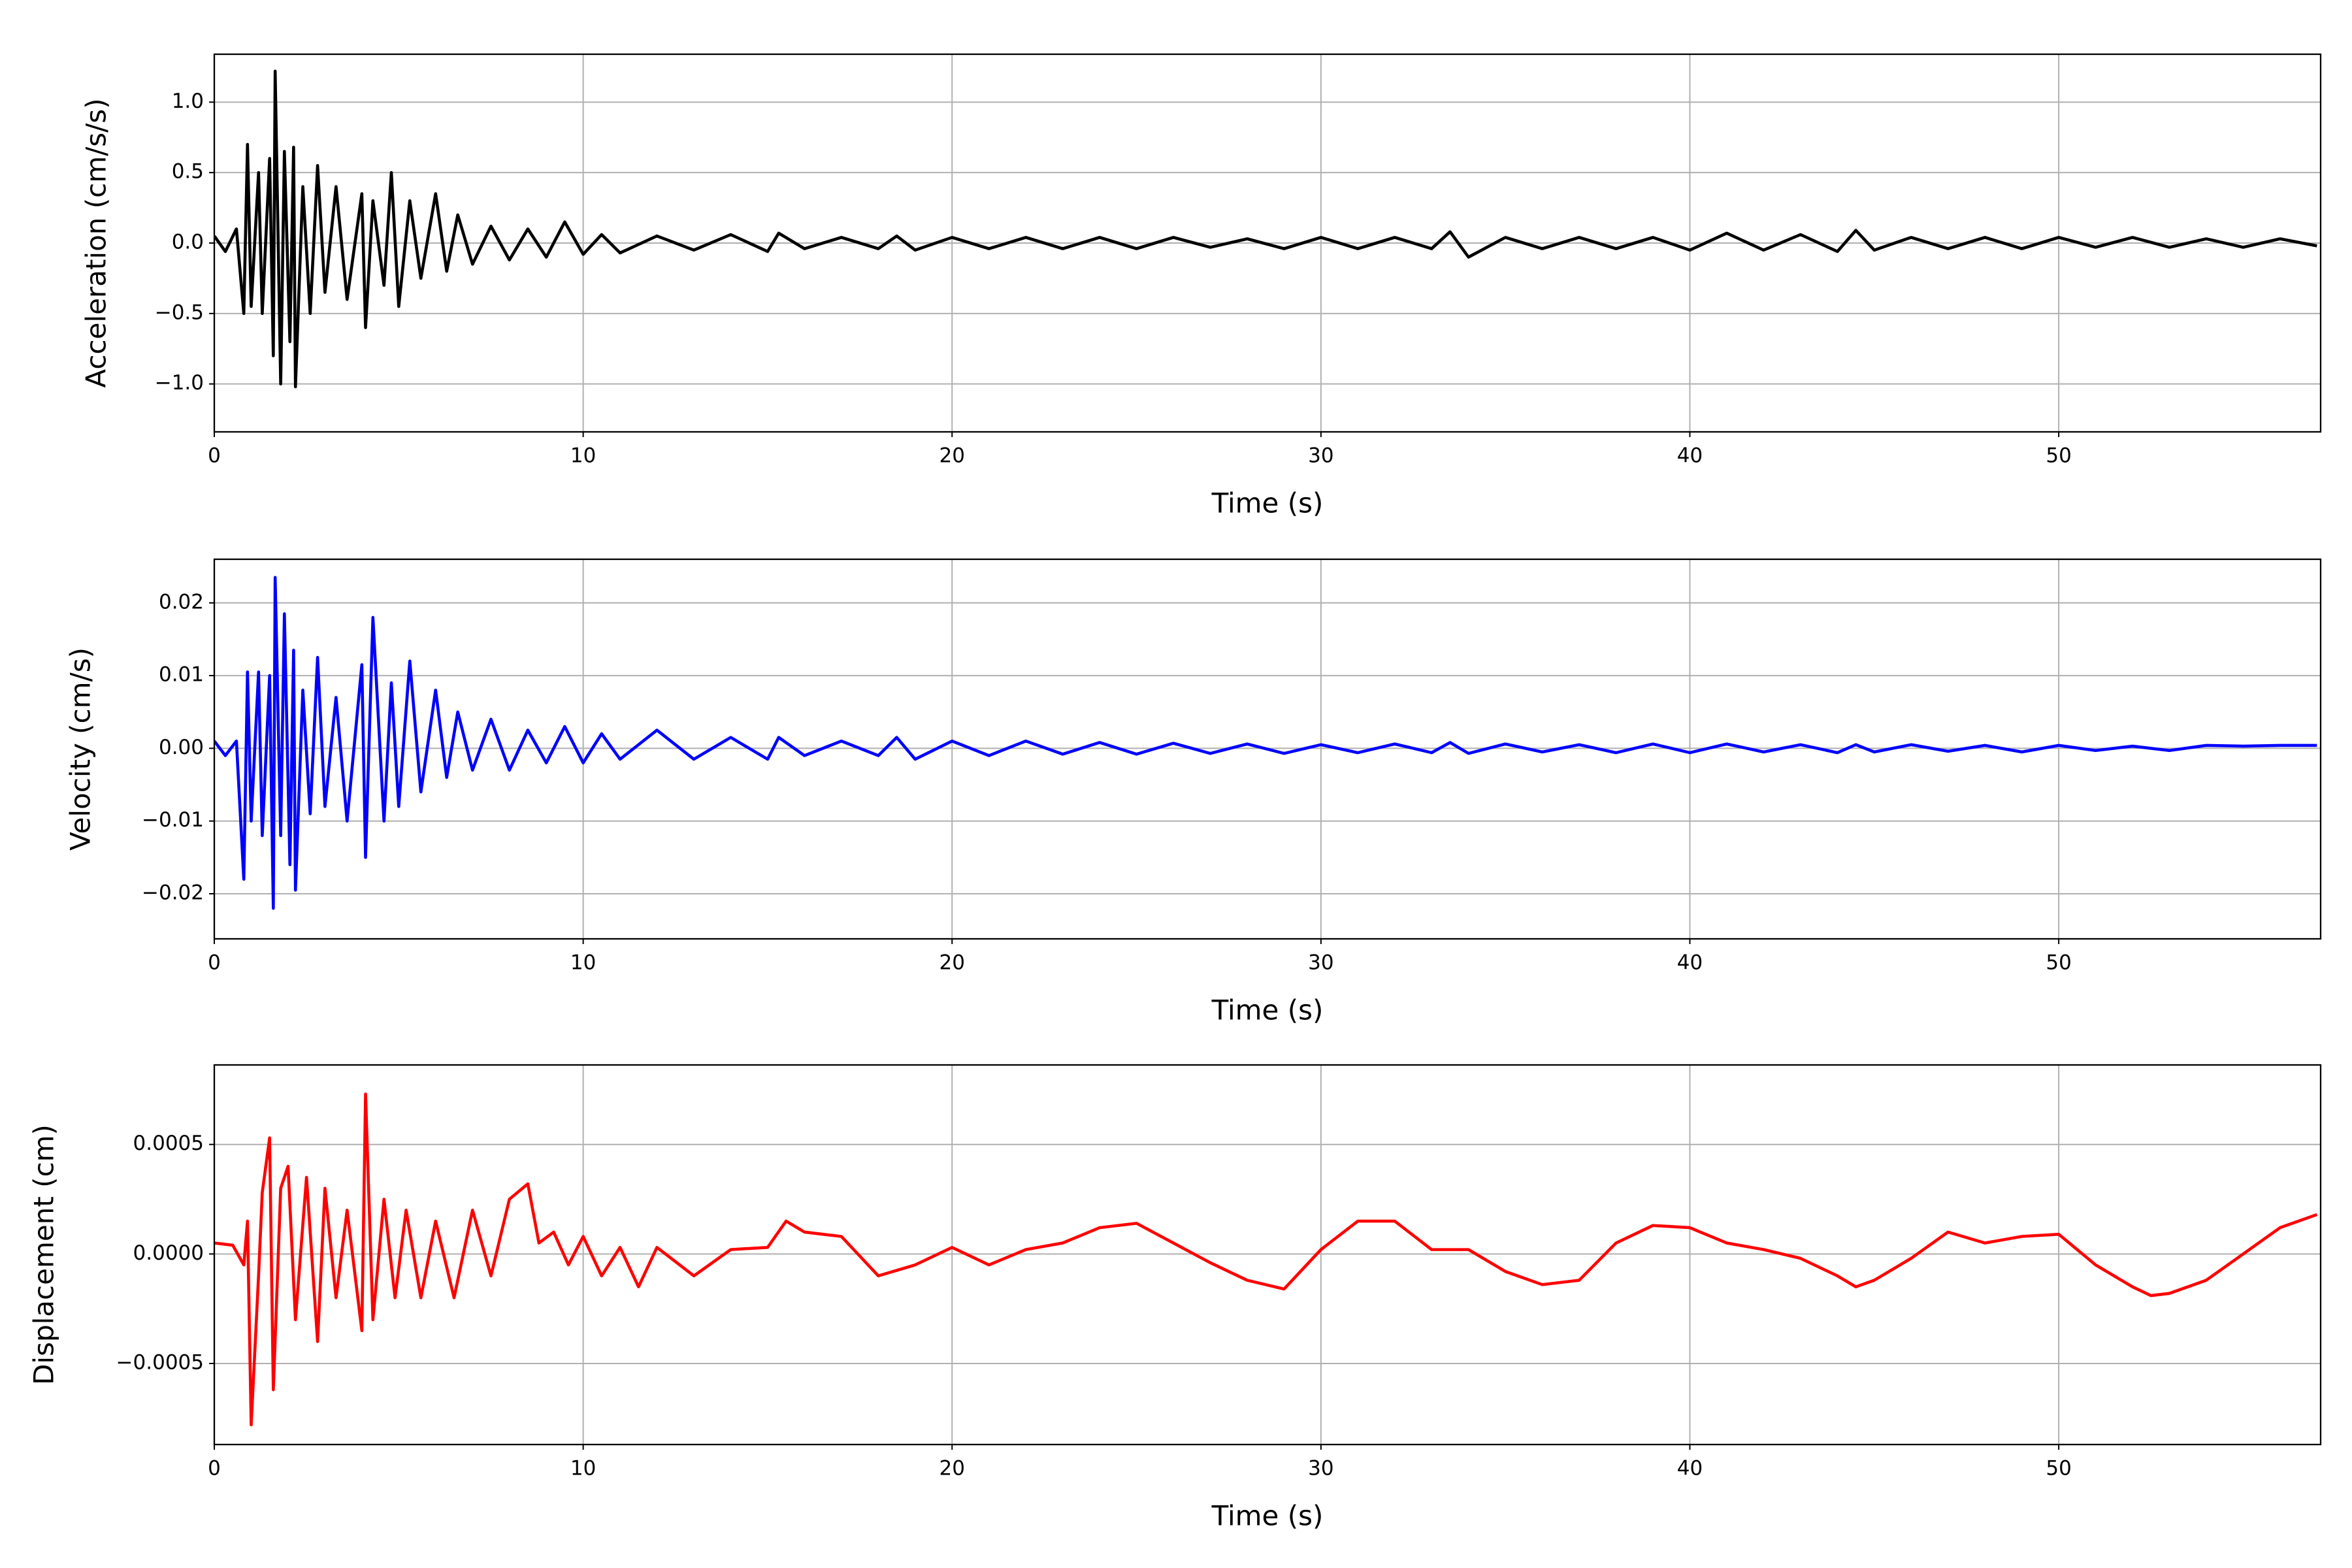 Image resolution: width=2352 pixels, height=1568 pixels. What do you see at coordinates (168, 1253) in the screenshot?
I see `y-tick-label: 0.0000` at bounding box center [168, 1253].